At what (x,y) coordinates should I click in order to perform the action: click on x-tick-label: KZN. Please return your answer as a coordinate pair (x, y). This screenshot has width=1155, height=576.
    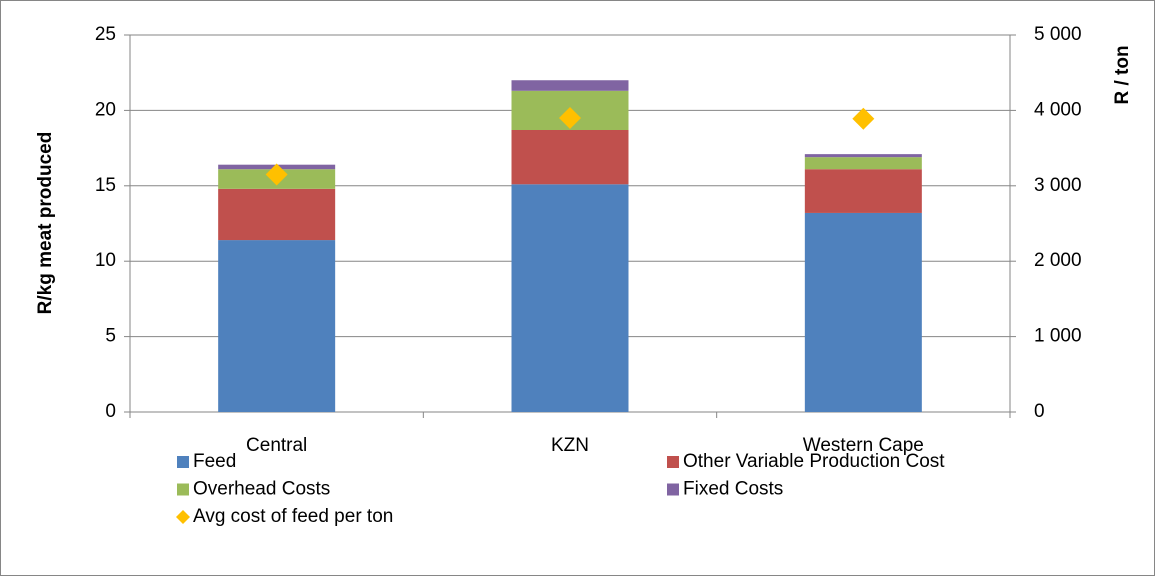
    Looking at the image, I should click on (570, 445).